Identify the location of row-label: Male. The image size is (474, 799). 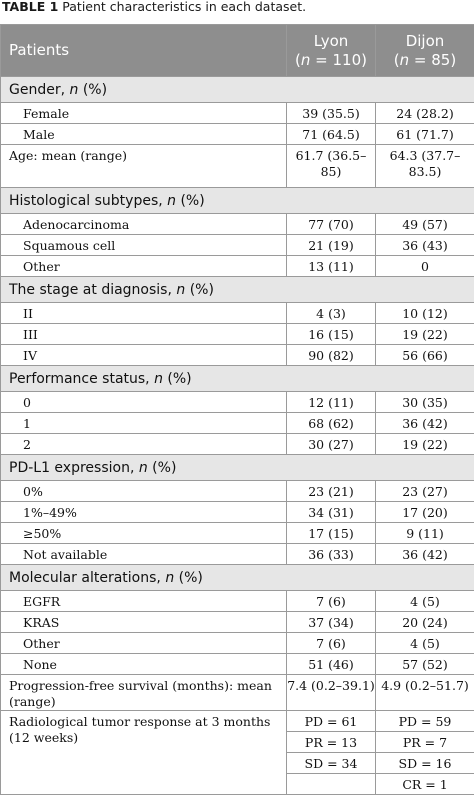
(143, 134).